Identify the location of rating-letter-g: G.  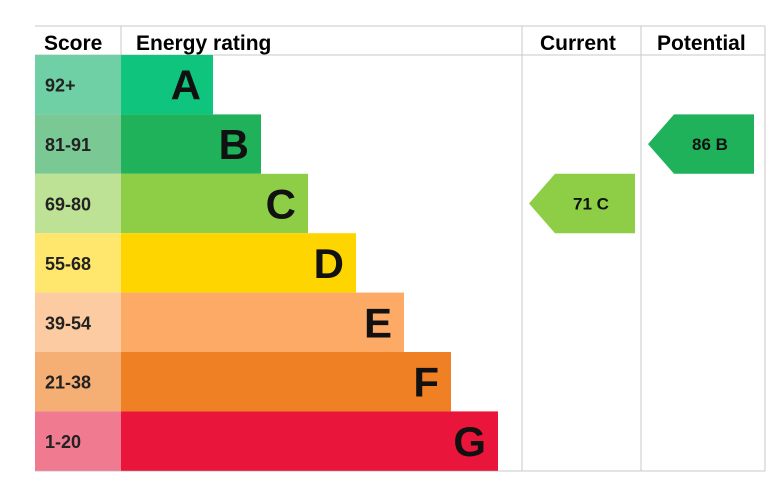
(469, 441).